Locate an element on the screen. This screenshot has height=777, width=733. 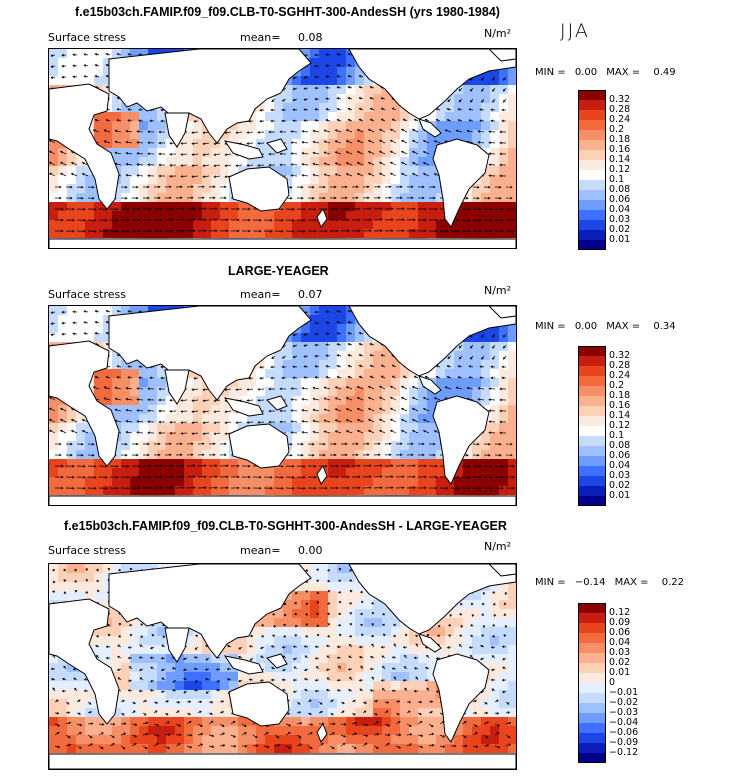
colorbar-tick-label: −0.04 is located at coordinates (624, 722).